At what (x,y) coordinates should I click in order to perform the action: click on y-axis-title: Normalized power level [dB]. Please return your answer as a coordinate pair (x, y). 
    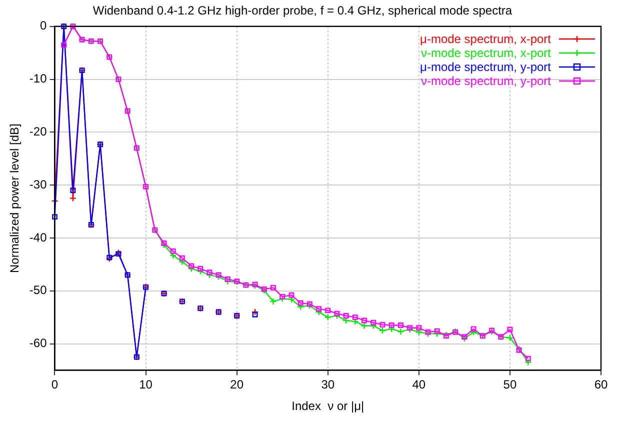
    Looking at the image, I should click on (15, 199).